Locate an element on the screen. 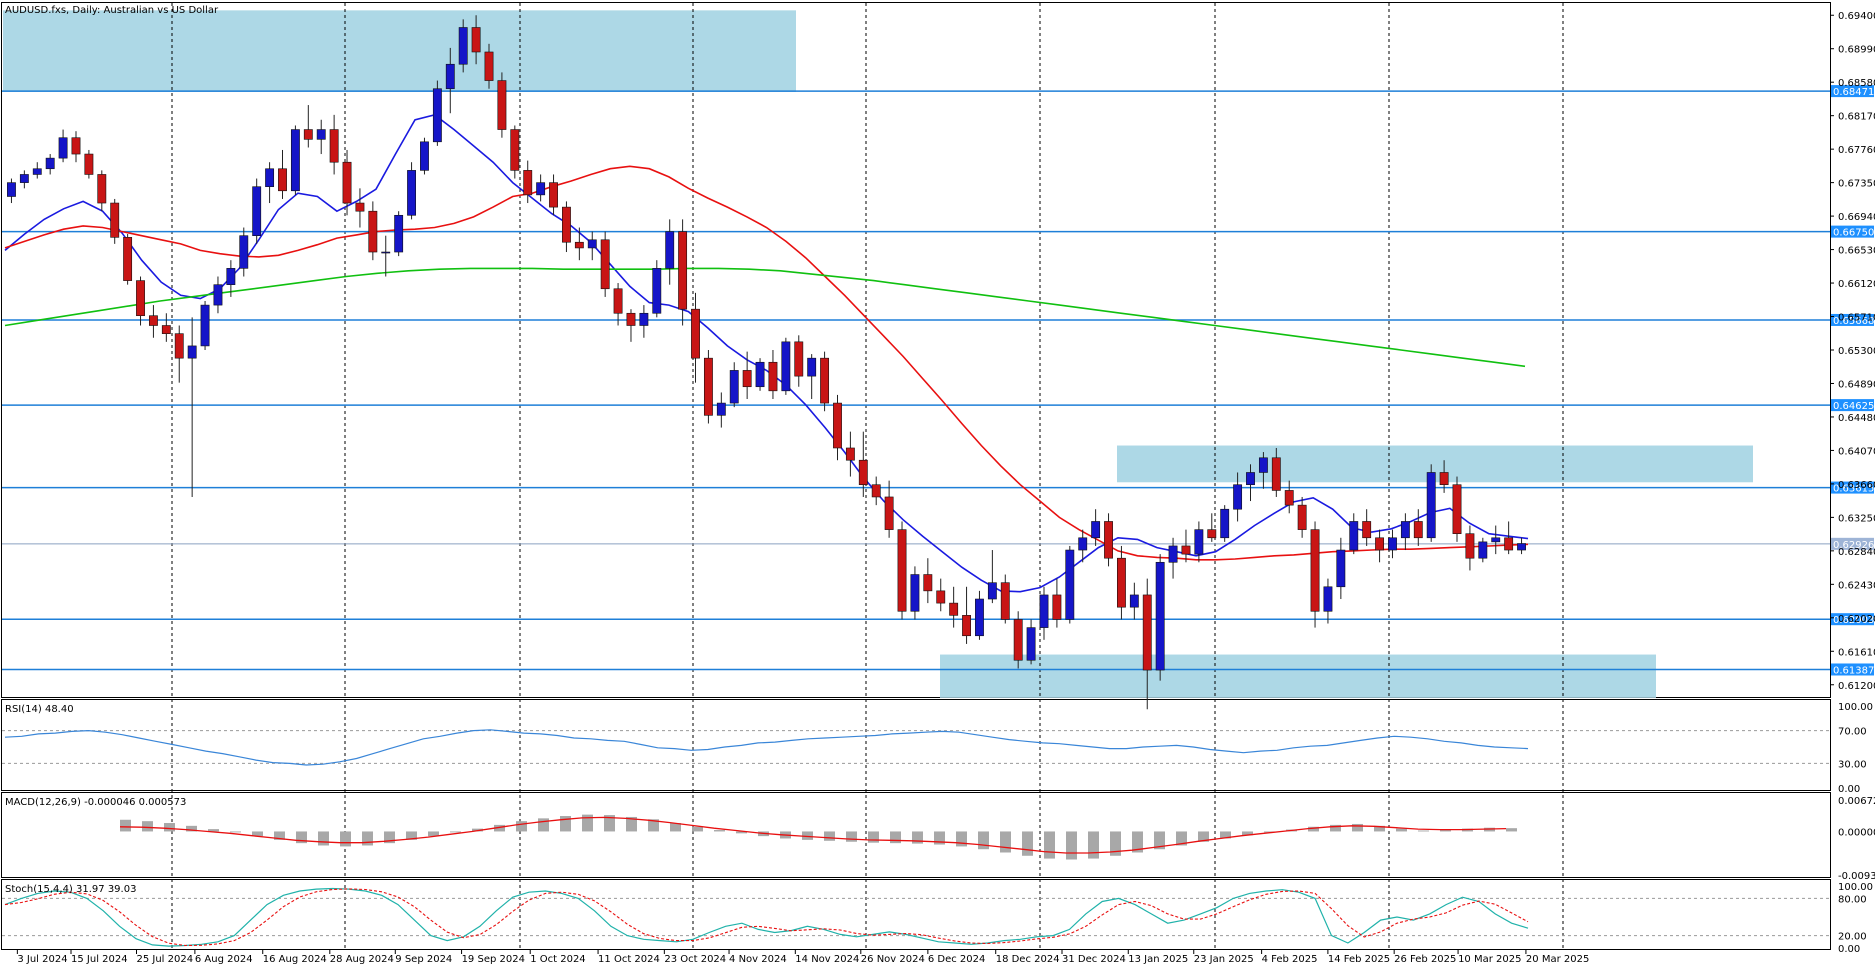 This screenshot has height=964, width=1875. moving-average-line is located at coordinates (765, 317).